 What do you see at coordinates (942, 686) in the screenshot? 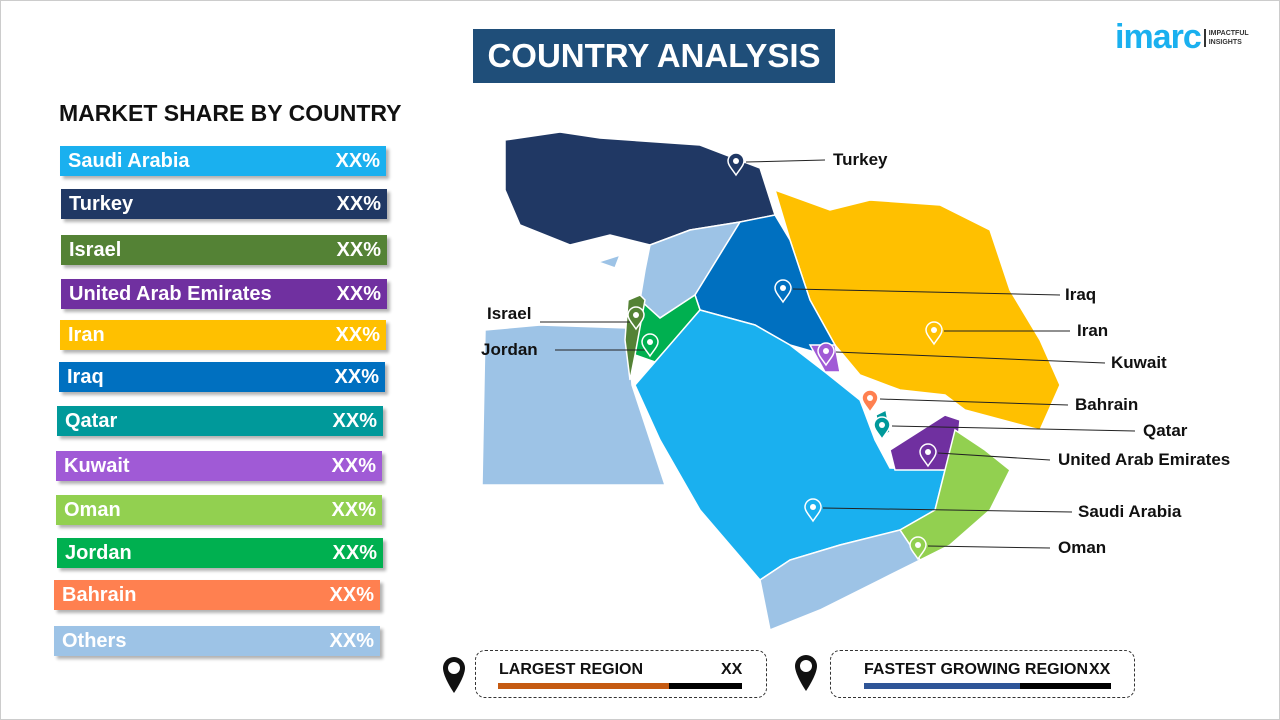
I see `fastest-region-bar` at bounding box center [942, 686].